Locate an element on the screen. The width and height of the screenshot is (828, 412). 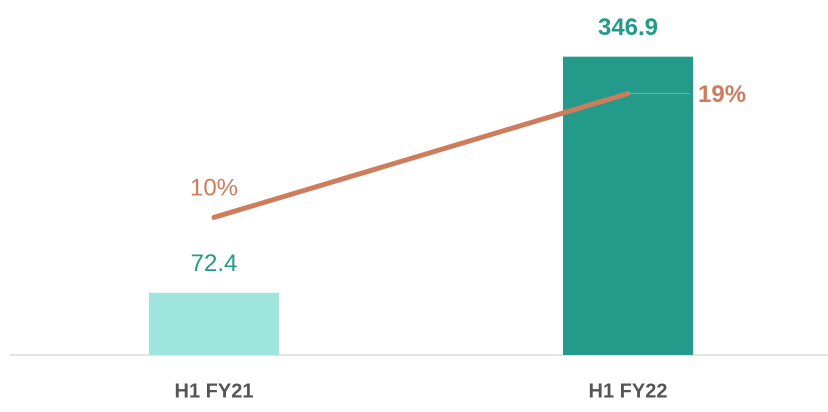
bar-value-label: 346.9 is located at coordinates (628, 27).